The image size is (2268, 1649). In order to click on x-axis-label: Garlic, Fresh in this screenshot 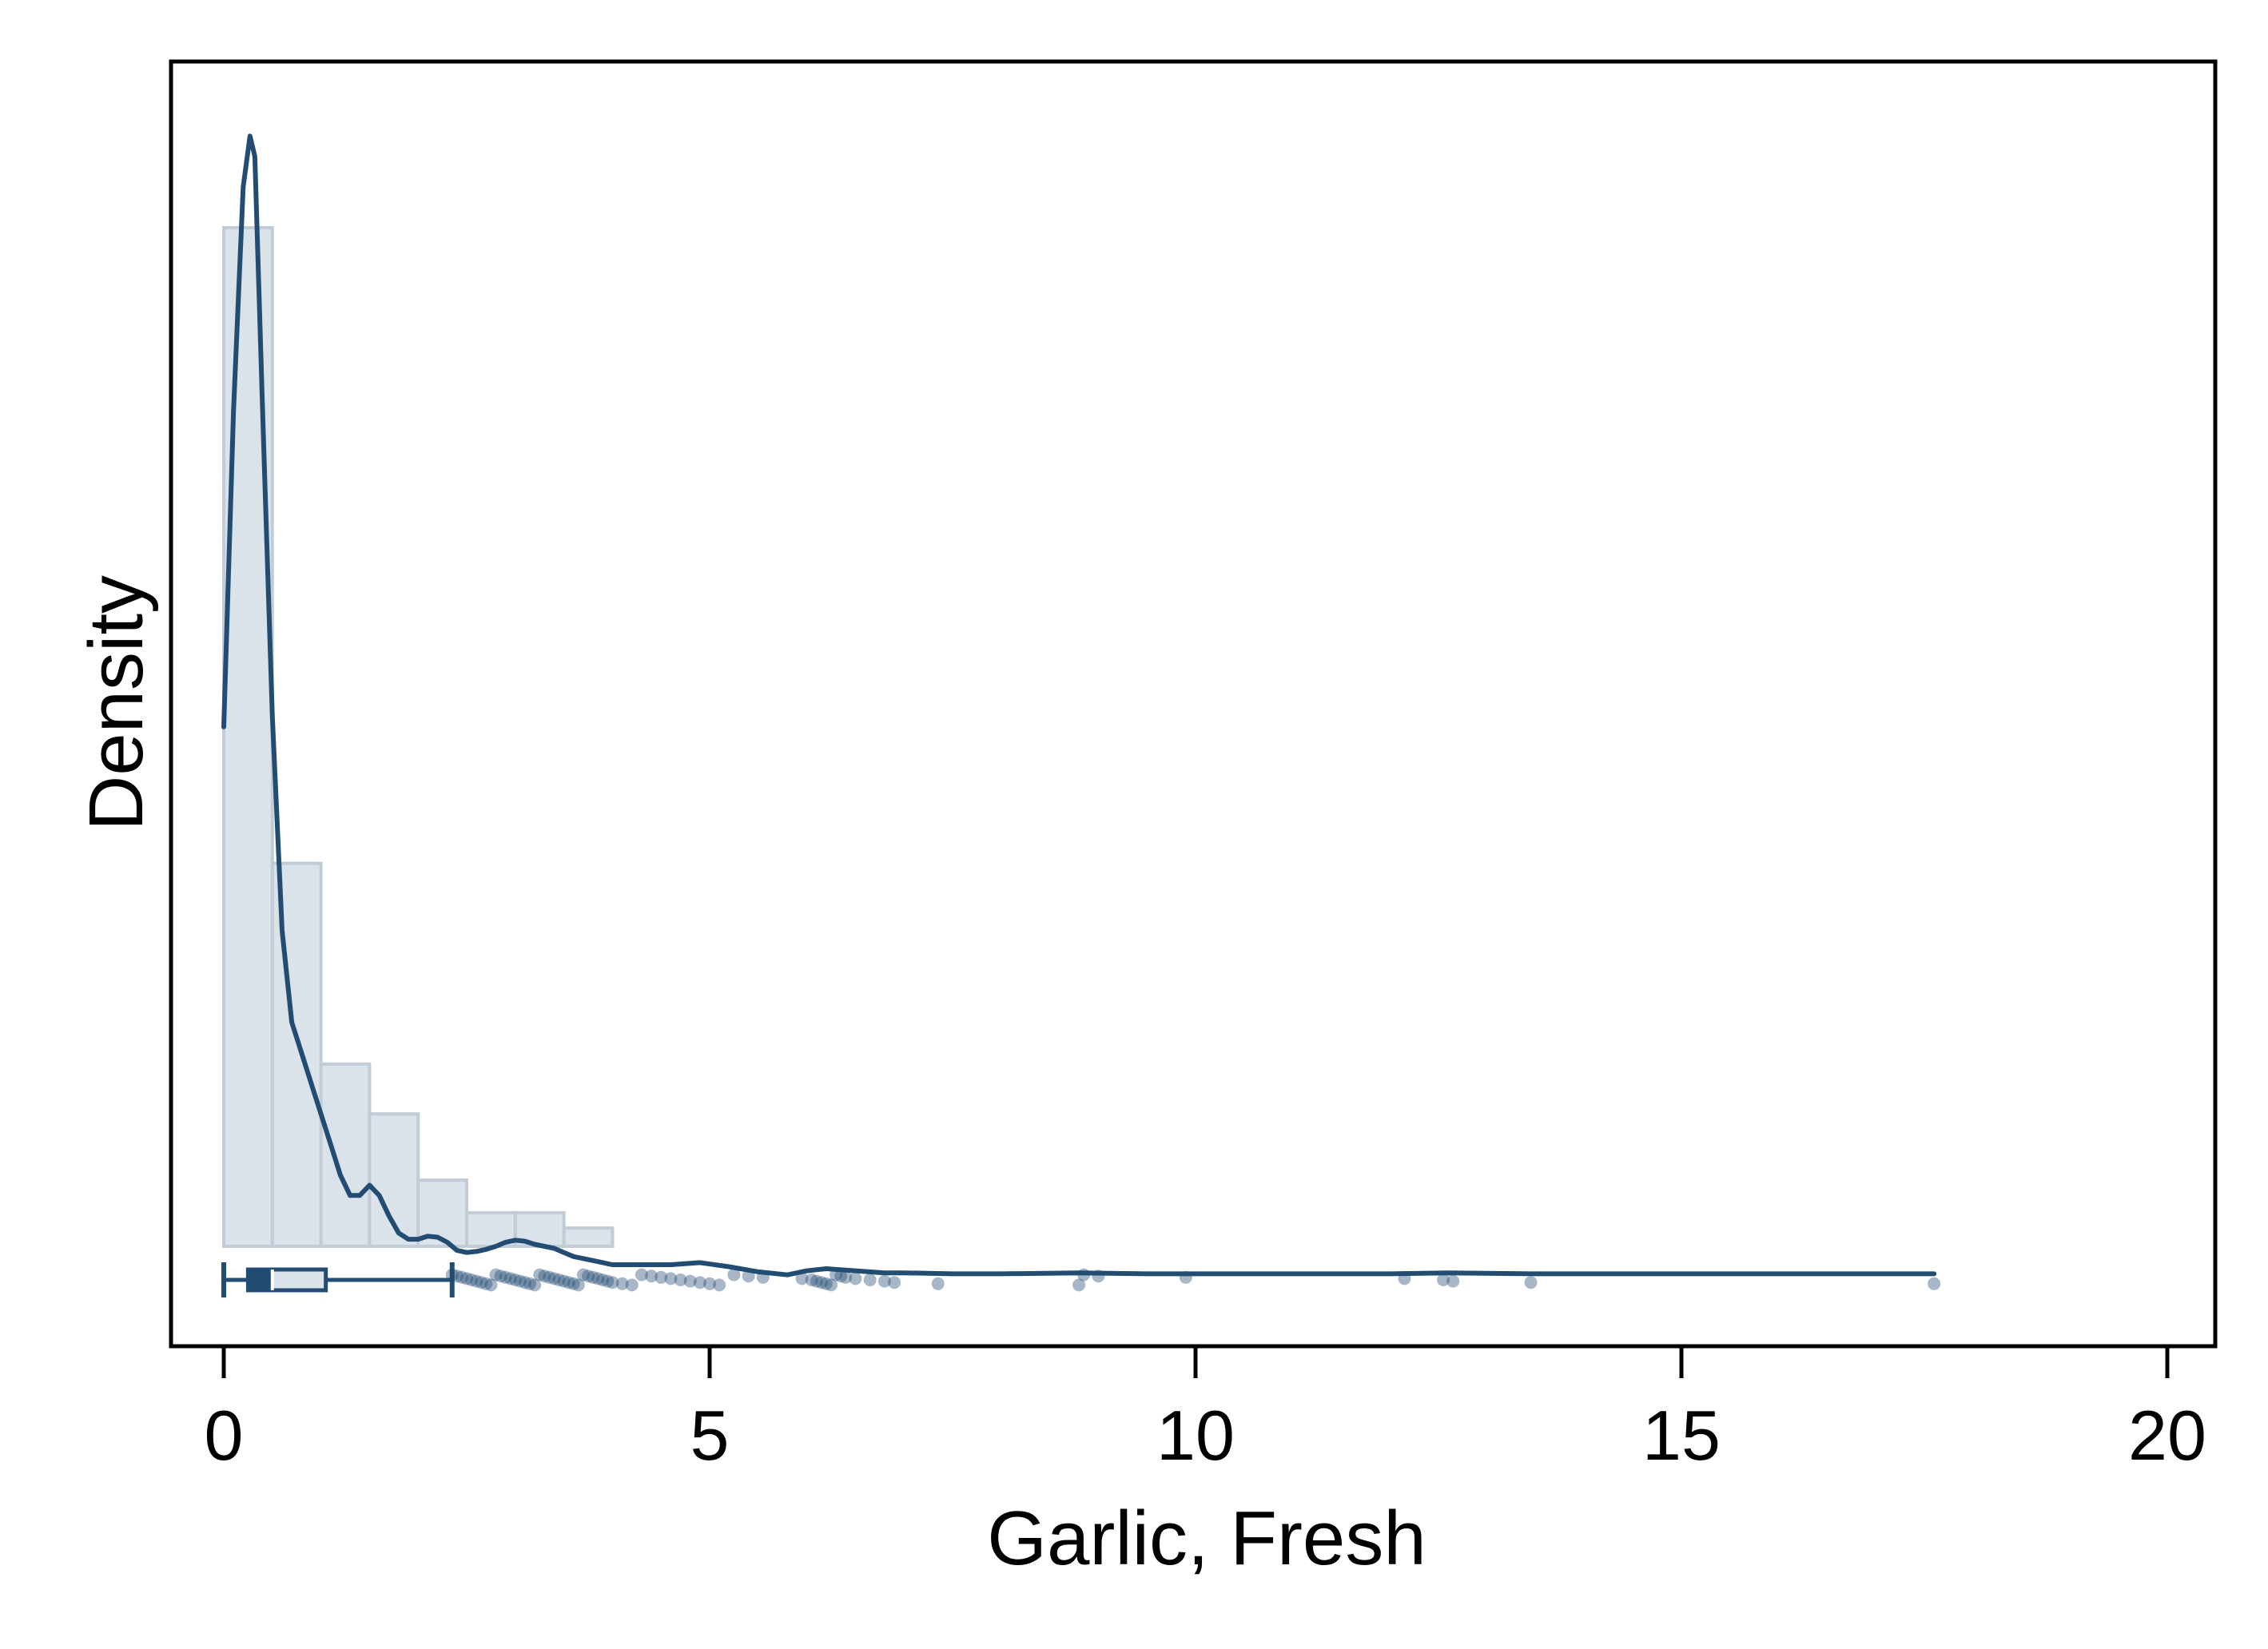, I will do `click(1206, 1538)`.